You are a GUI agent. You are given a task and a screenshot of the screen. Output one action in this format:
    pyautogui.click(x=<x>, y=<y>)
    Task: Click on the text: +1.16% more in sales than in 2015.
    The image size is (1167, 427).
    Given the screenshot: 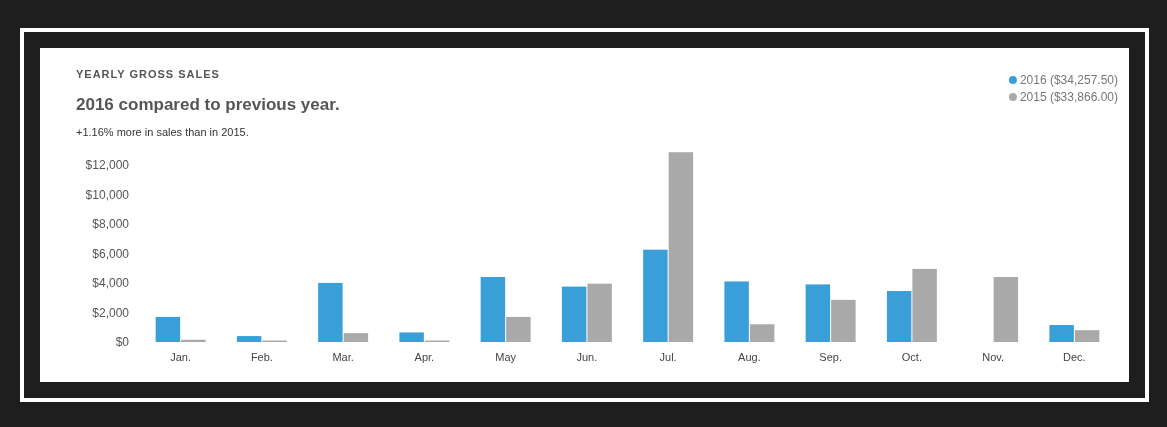 What is the action you would take?
    pyautogui.click(x=162, y=132)
    